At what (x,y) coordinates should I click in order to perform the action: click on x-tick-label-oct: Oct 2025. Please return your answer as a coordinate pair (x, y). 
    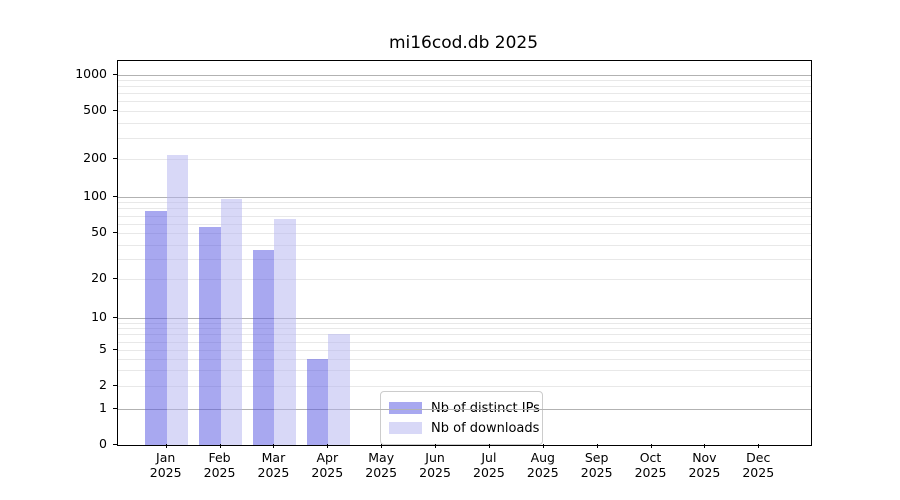
    Looking at the image, I should click on (651, 465).